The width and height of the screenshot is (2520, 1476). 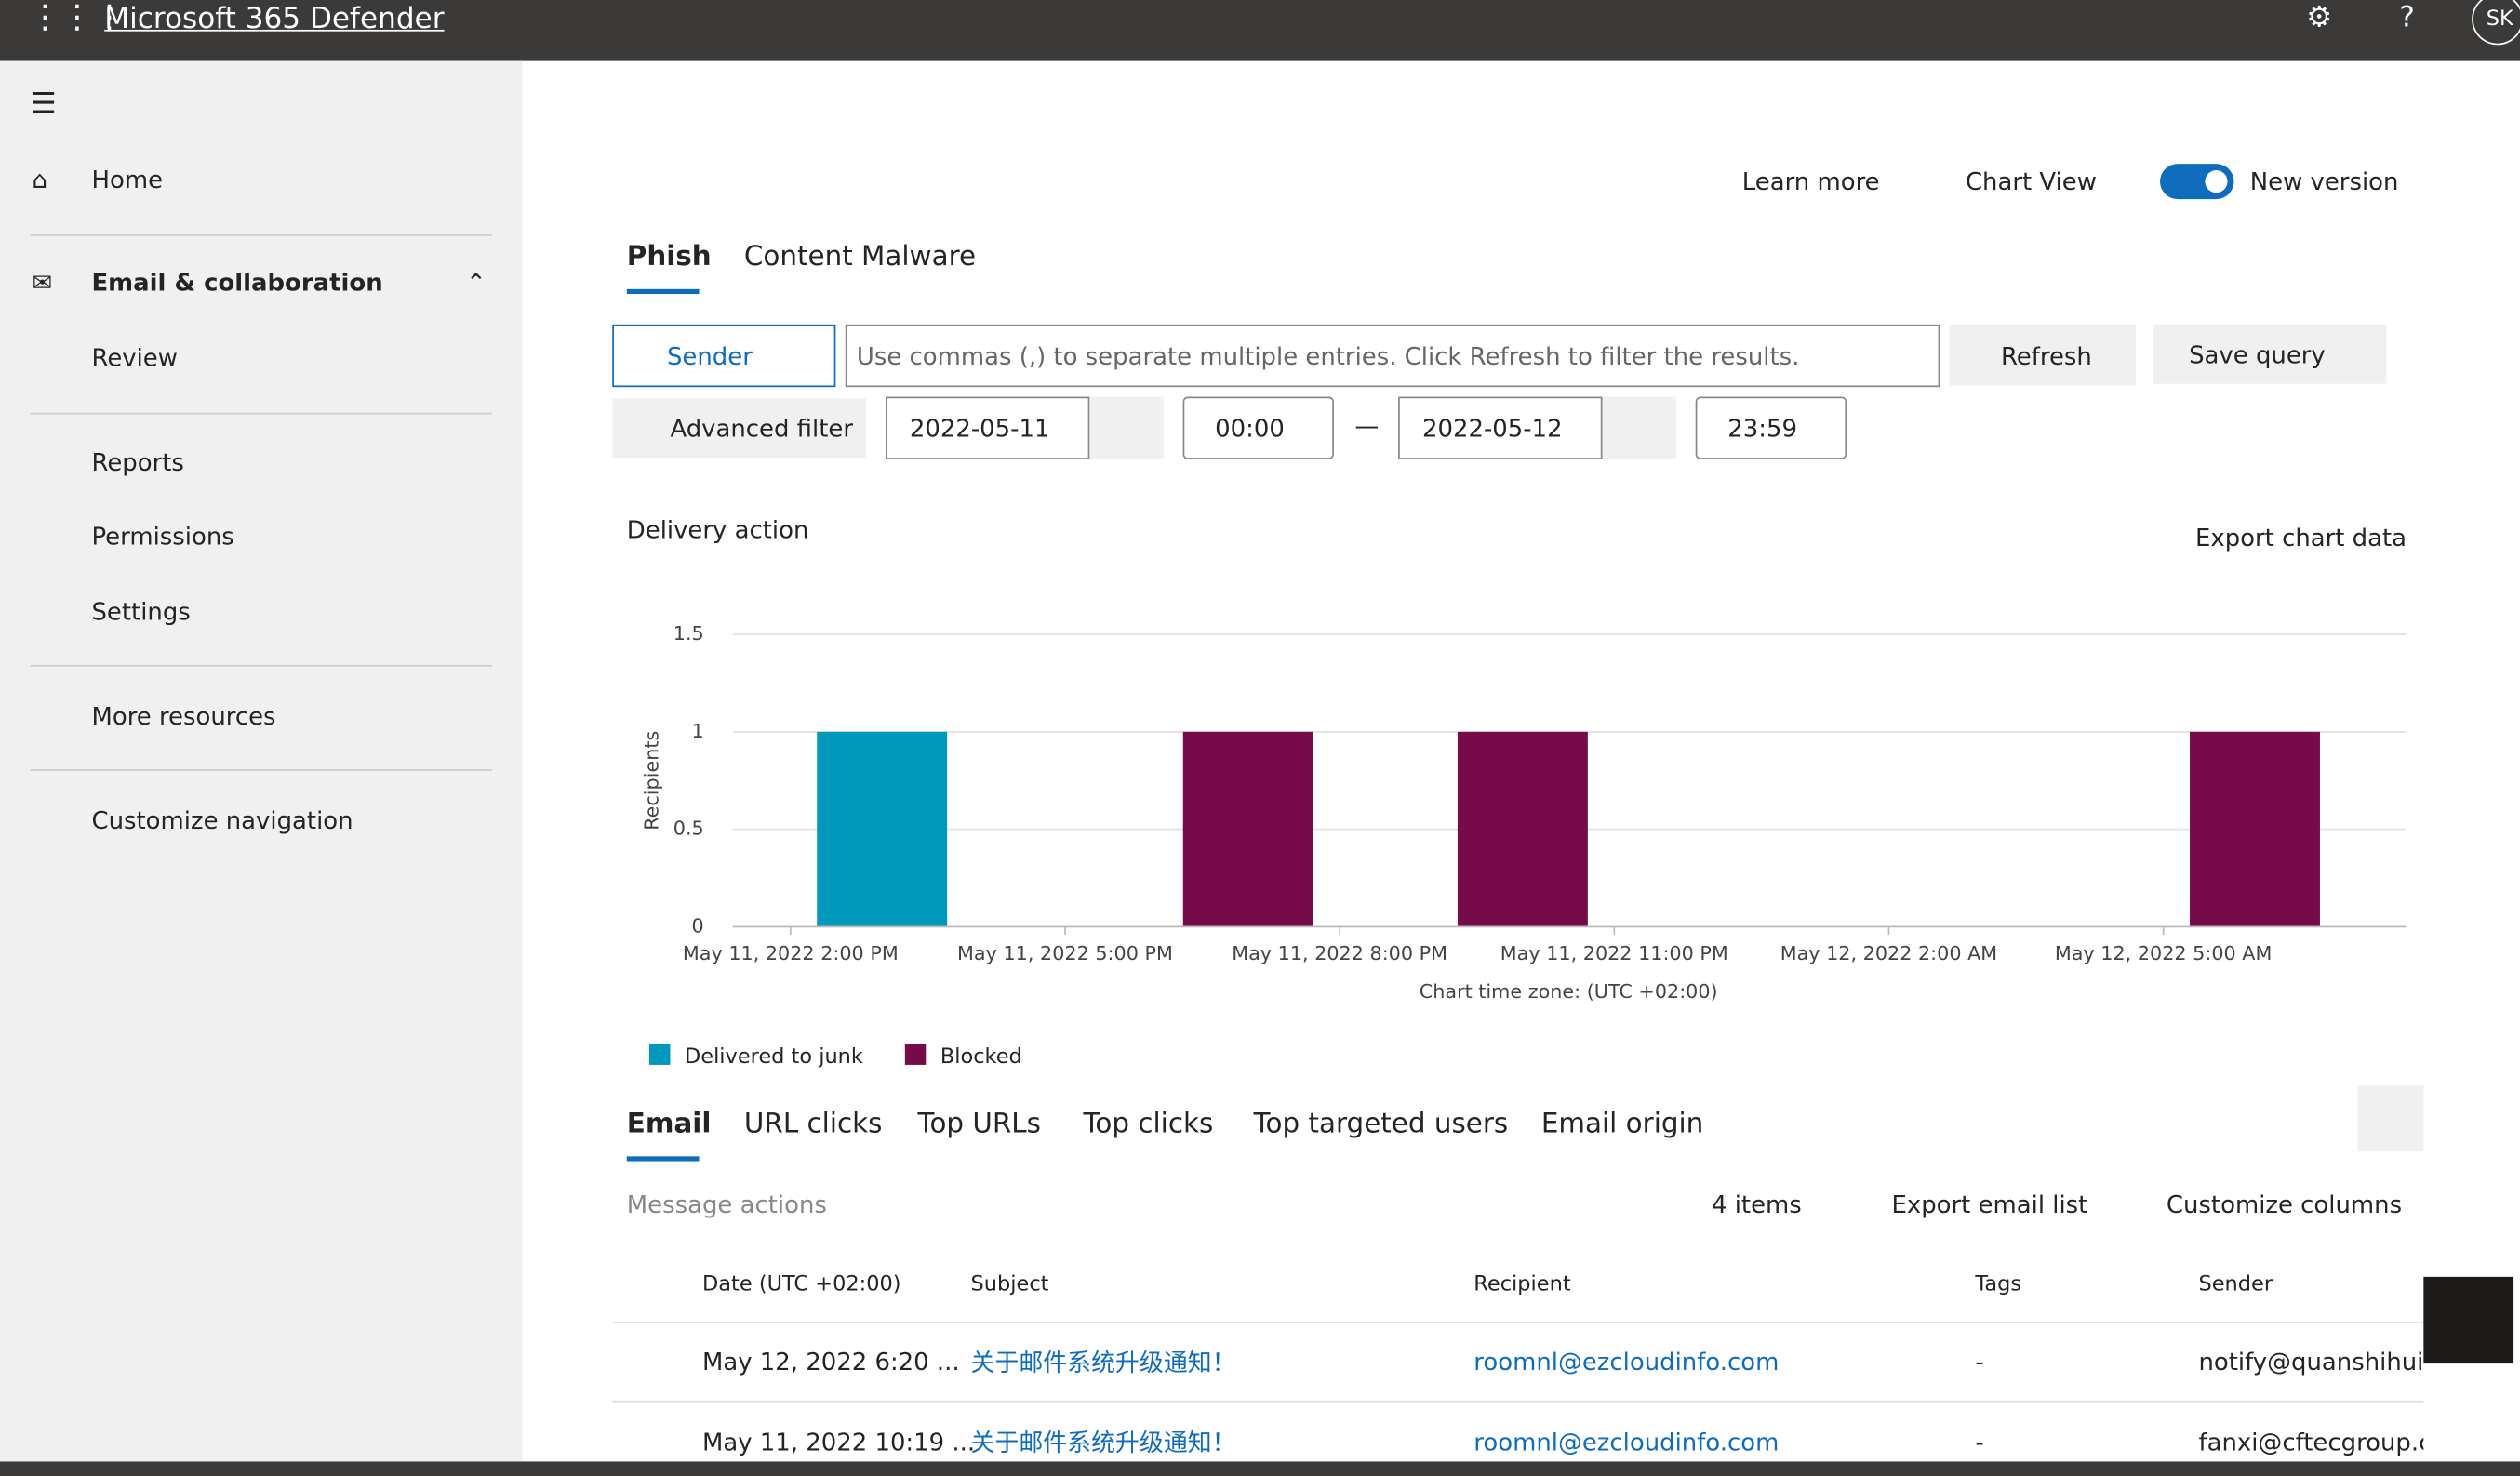 I want to click on column-header: Date (UTC +02:00), so click(x=801, y=1284).